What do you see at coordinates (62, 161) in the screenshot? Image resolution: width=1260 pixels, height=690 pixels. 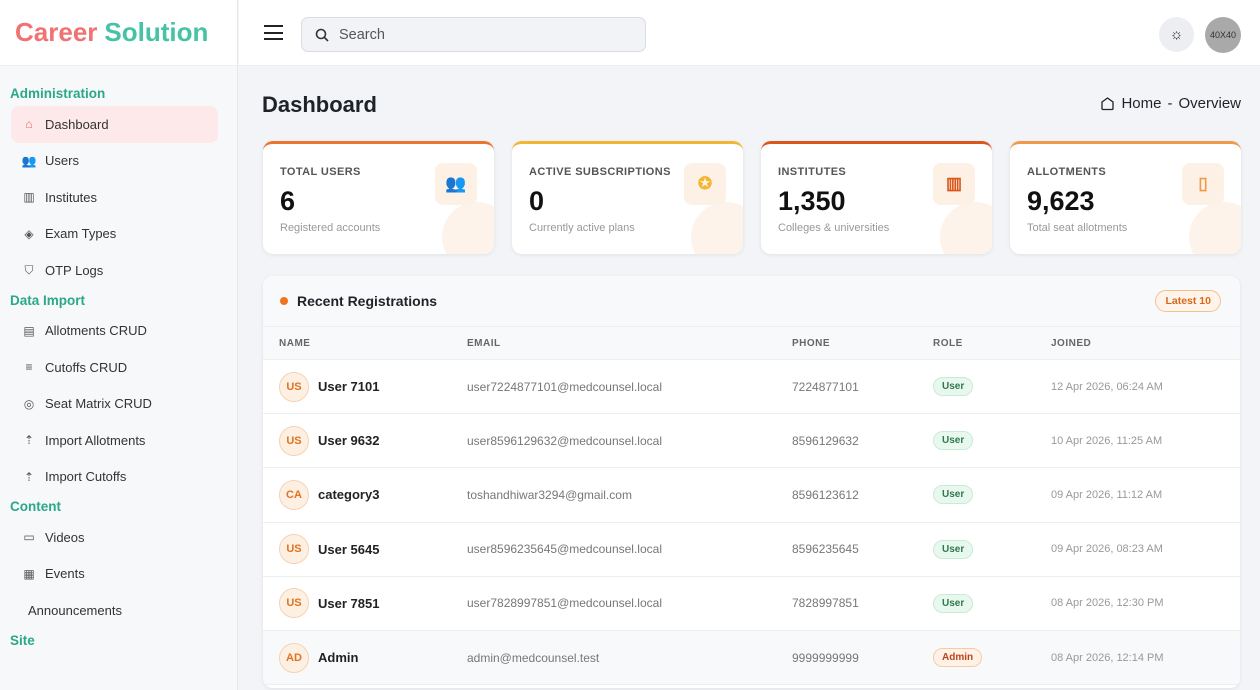 I see `sidebar-item-label: Users` at bounding box center [62, 161].